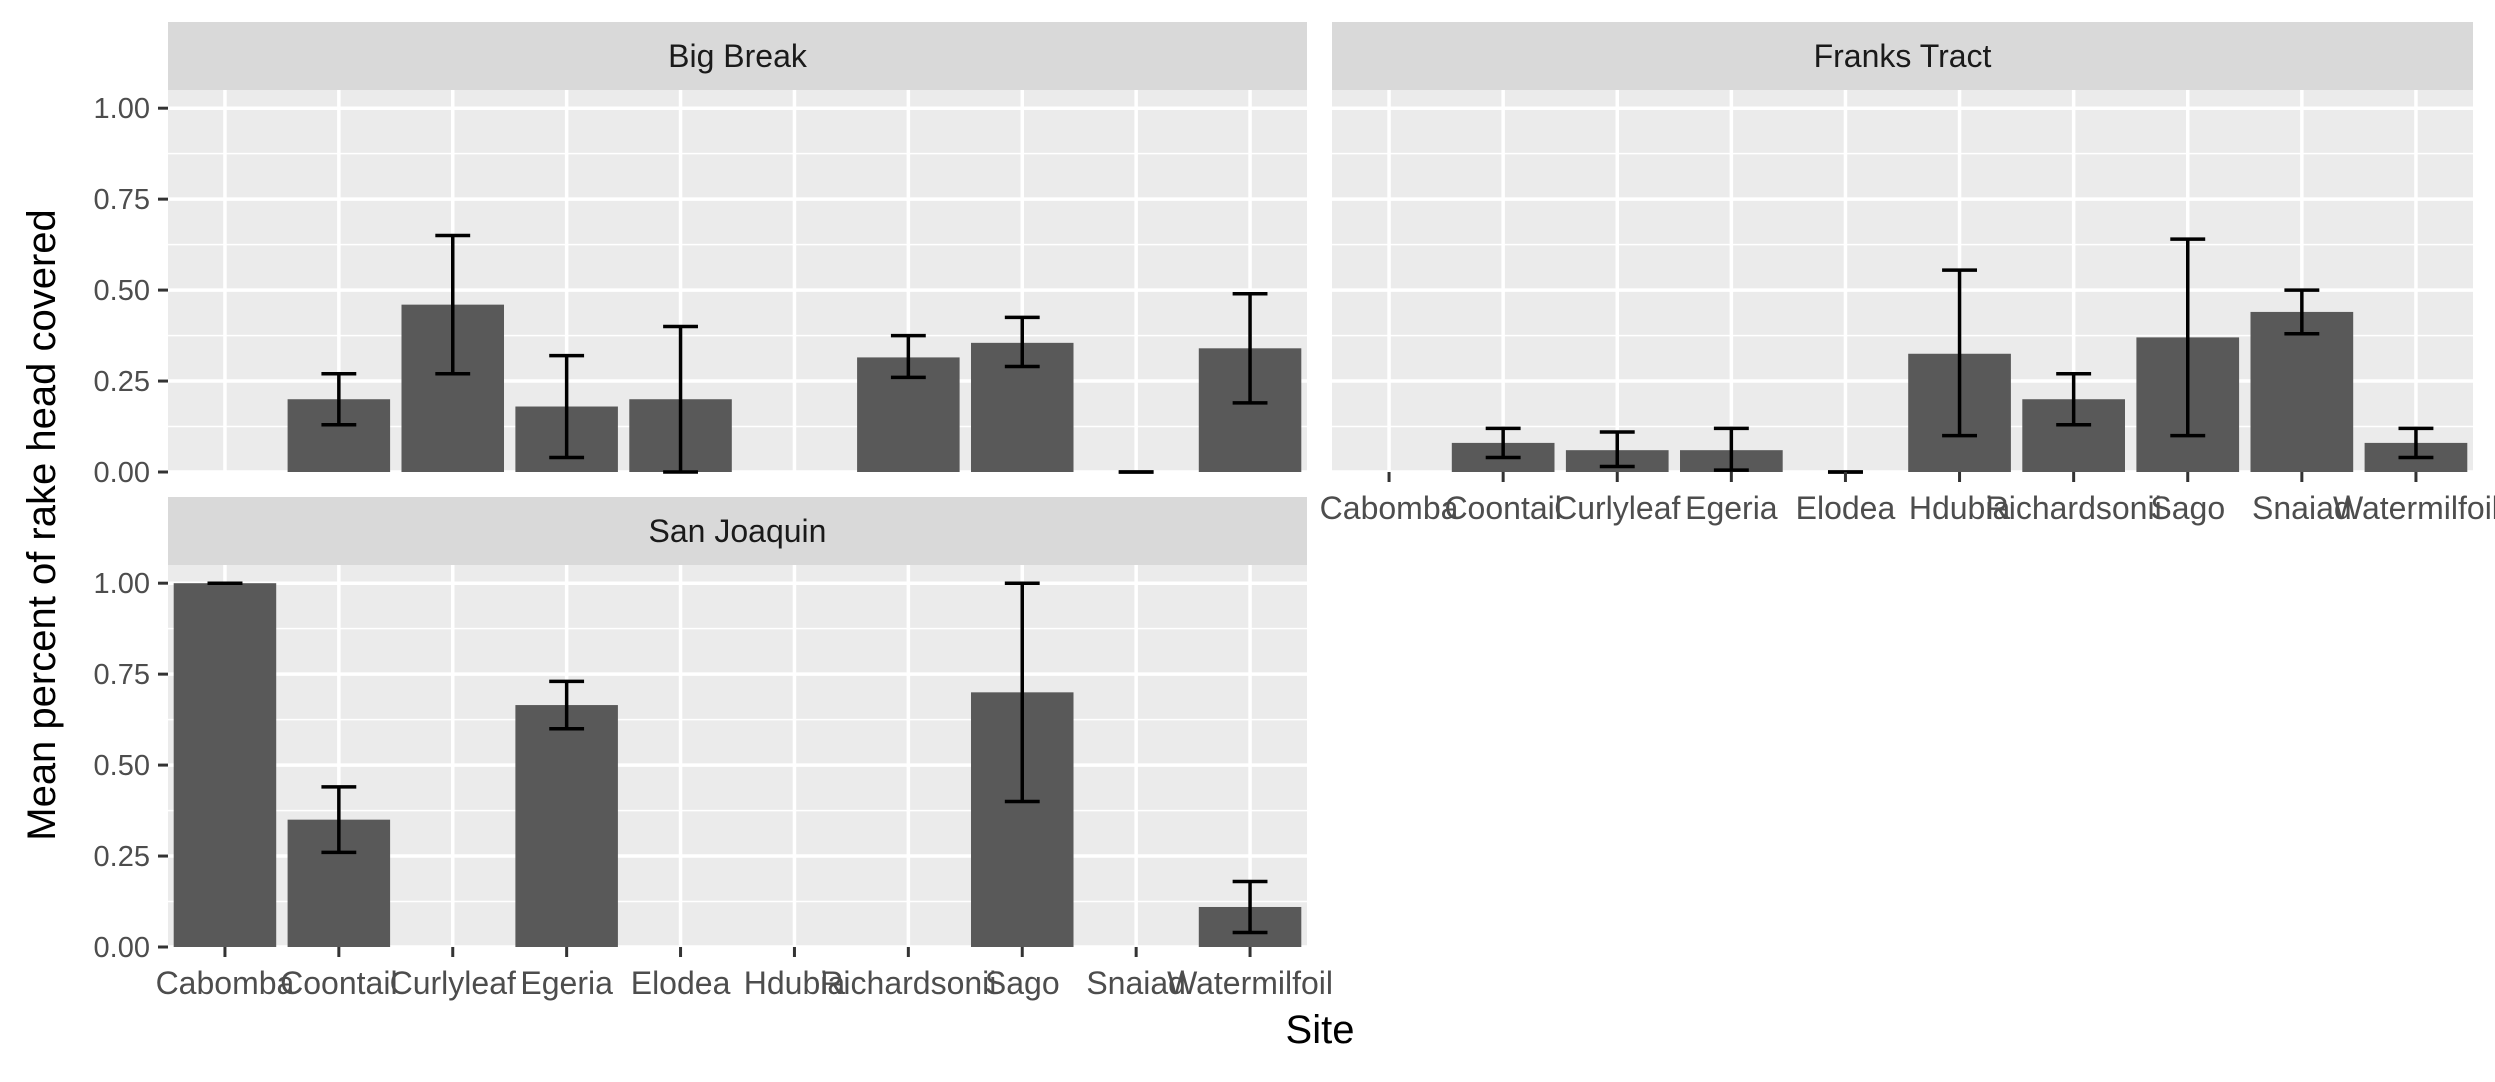  Describe the element at coordinates (1617, 449) in the screenshot. I see `errorbar-franks-tract-curlyleaf` at that location.